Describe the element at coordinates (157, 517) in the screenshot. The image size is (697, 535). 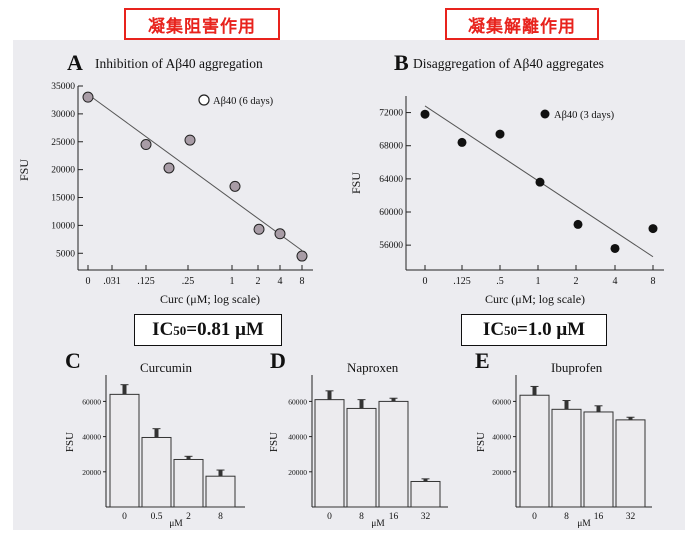
I see `x-tick-label-c-1: 0.5` at that location.